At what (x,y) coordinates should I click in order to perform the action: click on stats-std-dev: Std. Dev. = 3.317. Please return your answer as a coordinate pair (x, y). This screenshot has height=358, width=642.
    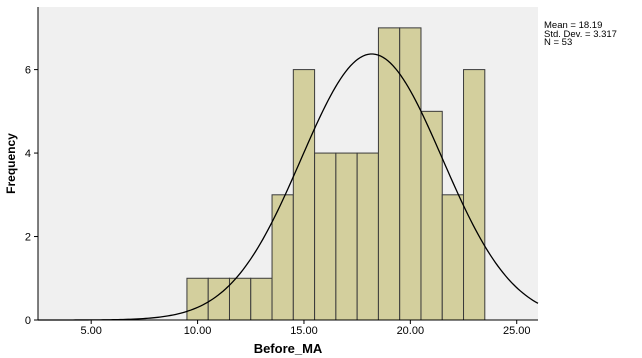
    Looking at the image, I should click on (580, 34).